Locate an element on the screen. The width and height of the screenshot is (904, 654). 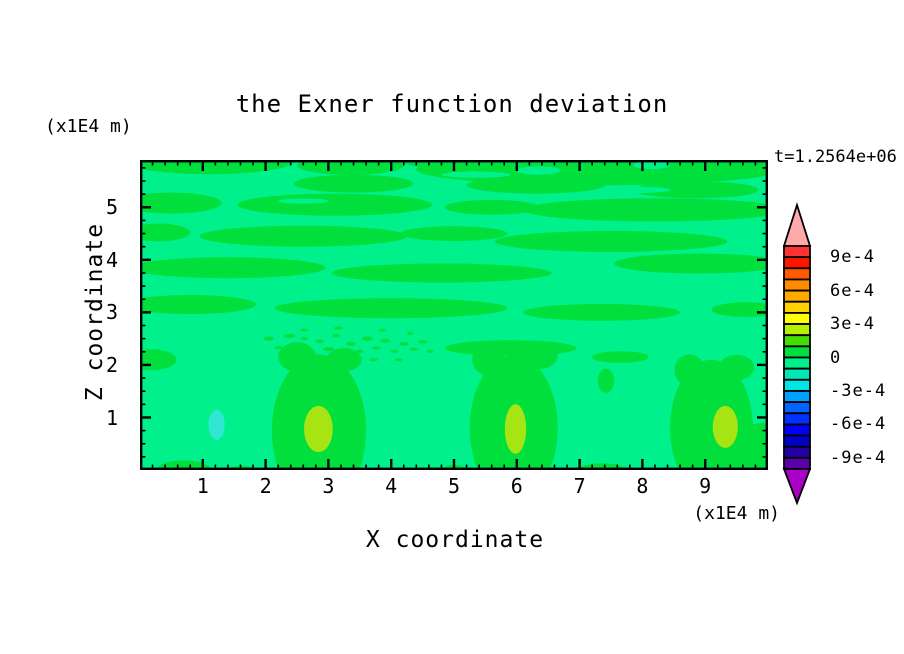
z-tick-label: 2 is located at coordinates (111, 364).